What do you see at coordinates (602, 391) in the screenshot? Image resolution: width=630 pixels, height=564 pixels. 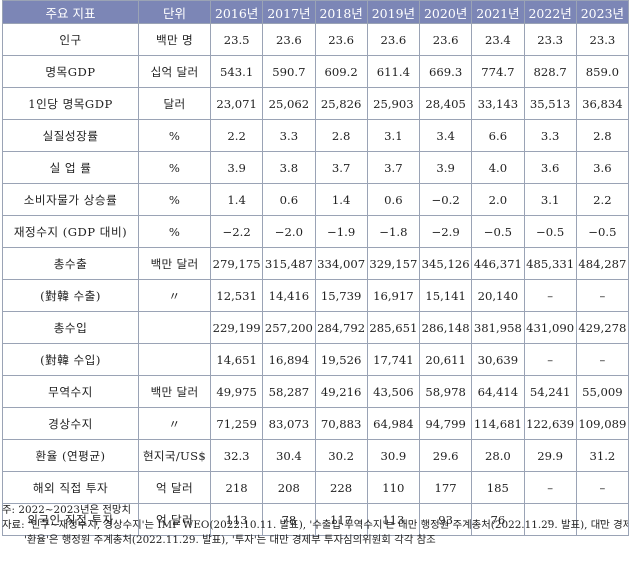 I see `value-cell: 55,009` at bounding box center [602, 391].